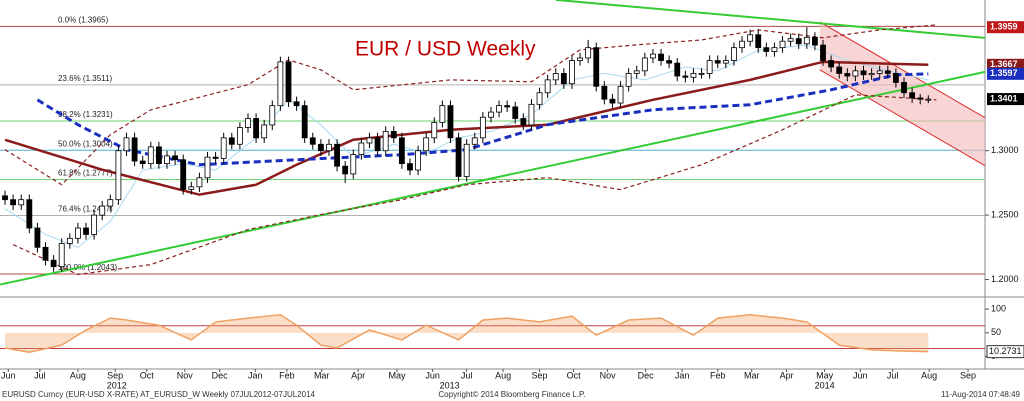  Describe the element at coordinates (718, 375) in the screenshot. I see `x-tick-label: Feb` at that location.